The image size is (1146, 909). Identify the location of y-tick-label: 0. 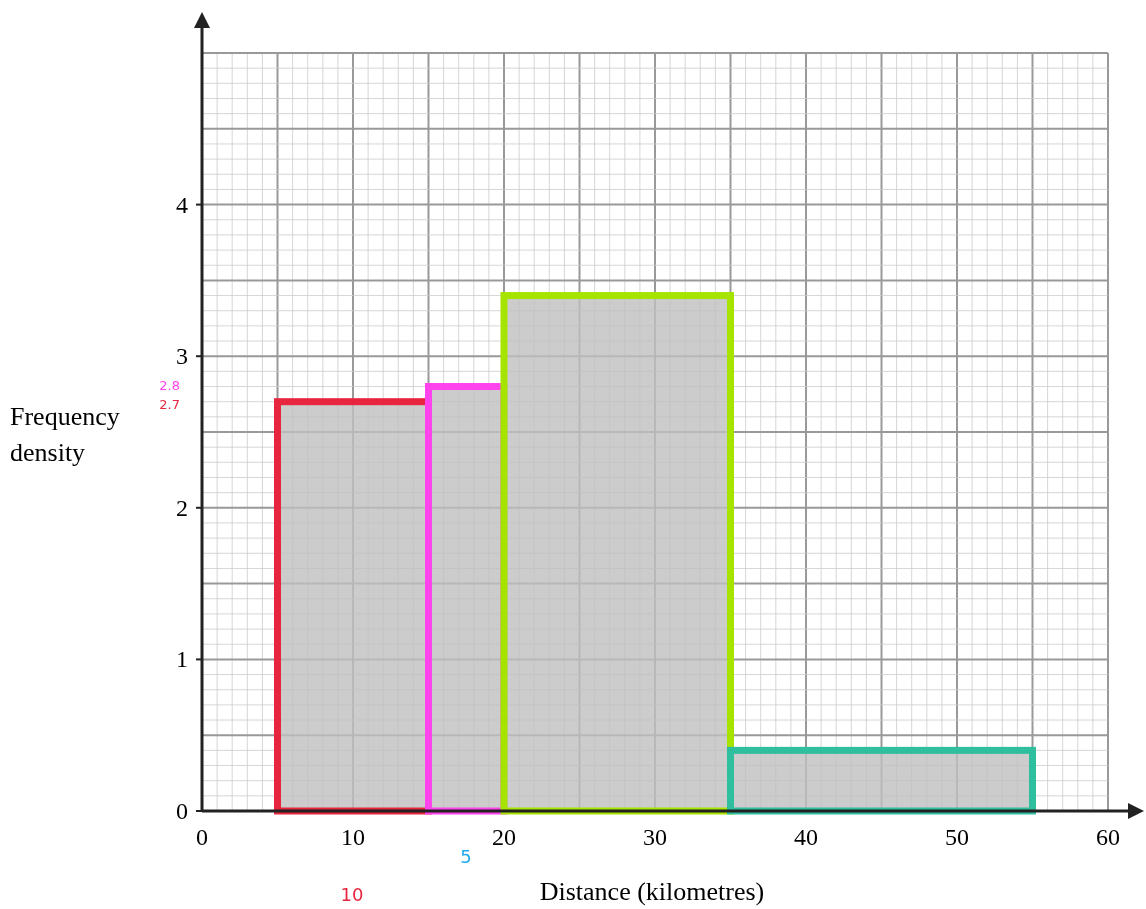
(182, 811).